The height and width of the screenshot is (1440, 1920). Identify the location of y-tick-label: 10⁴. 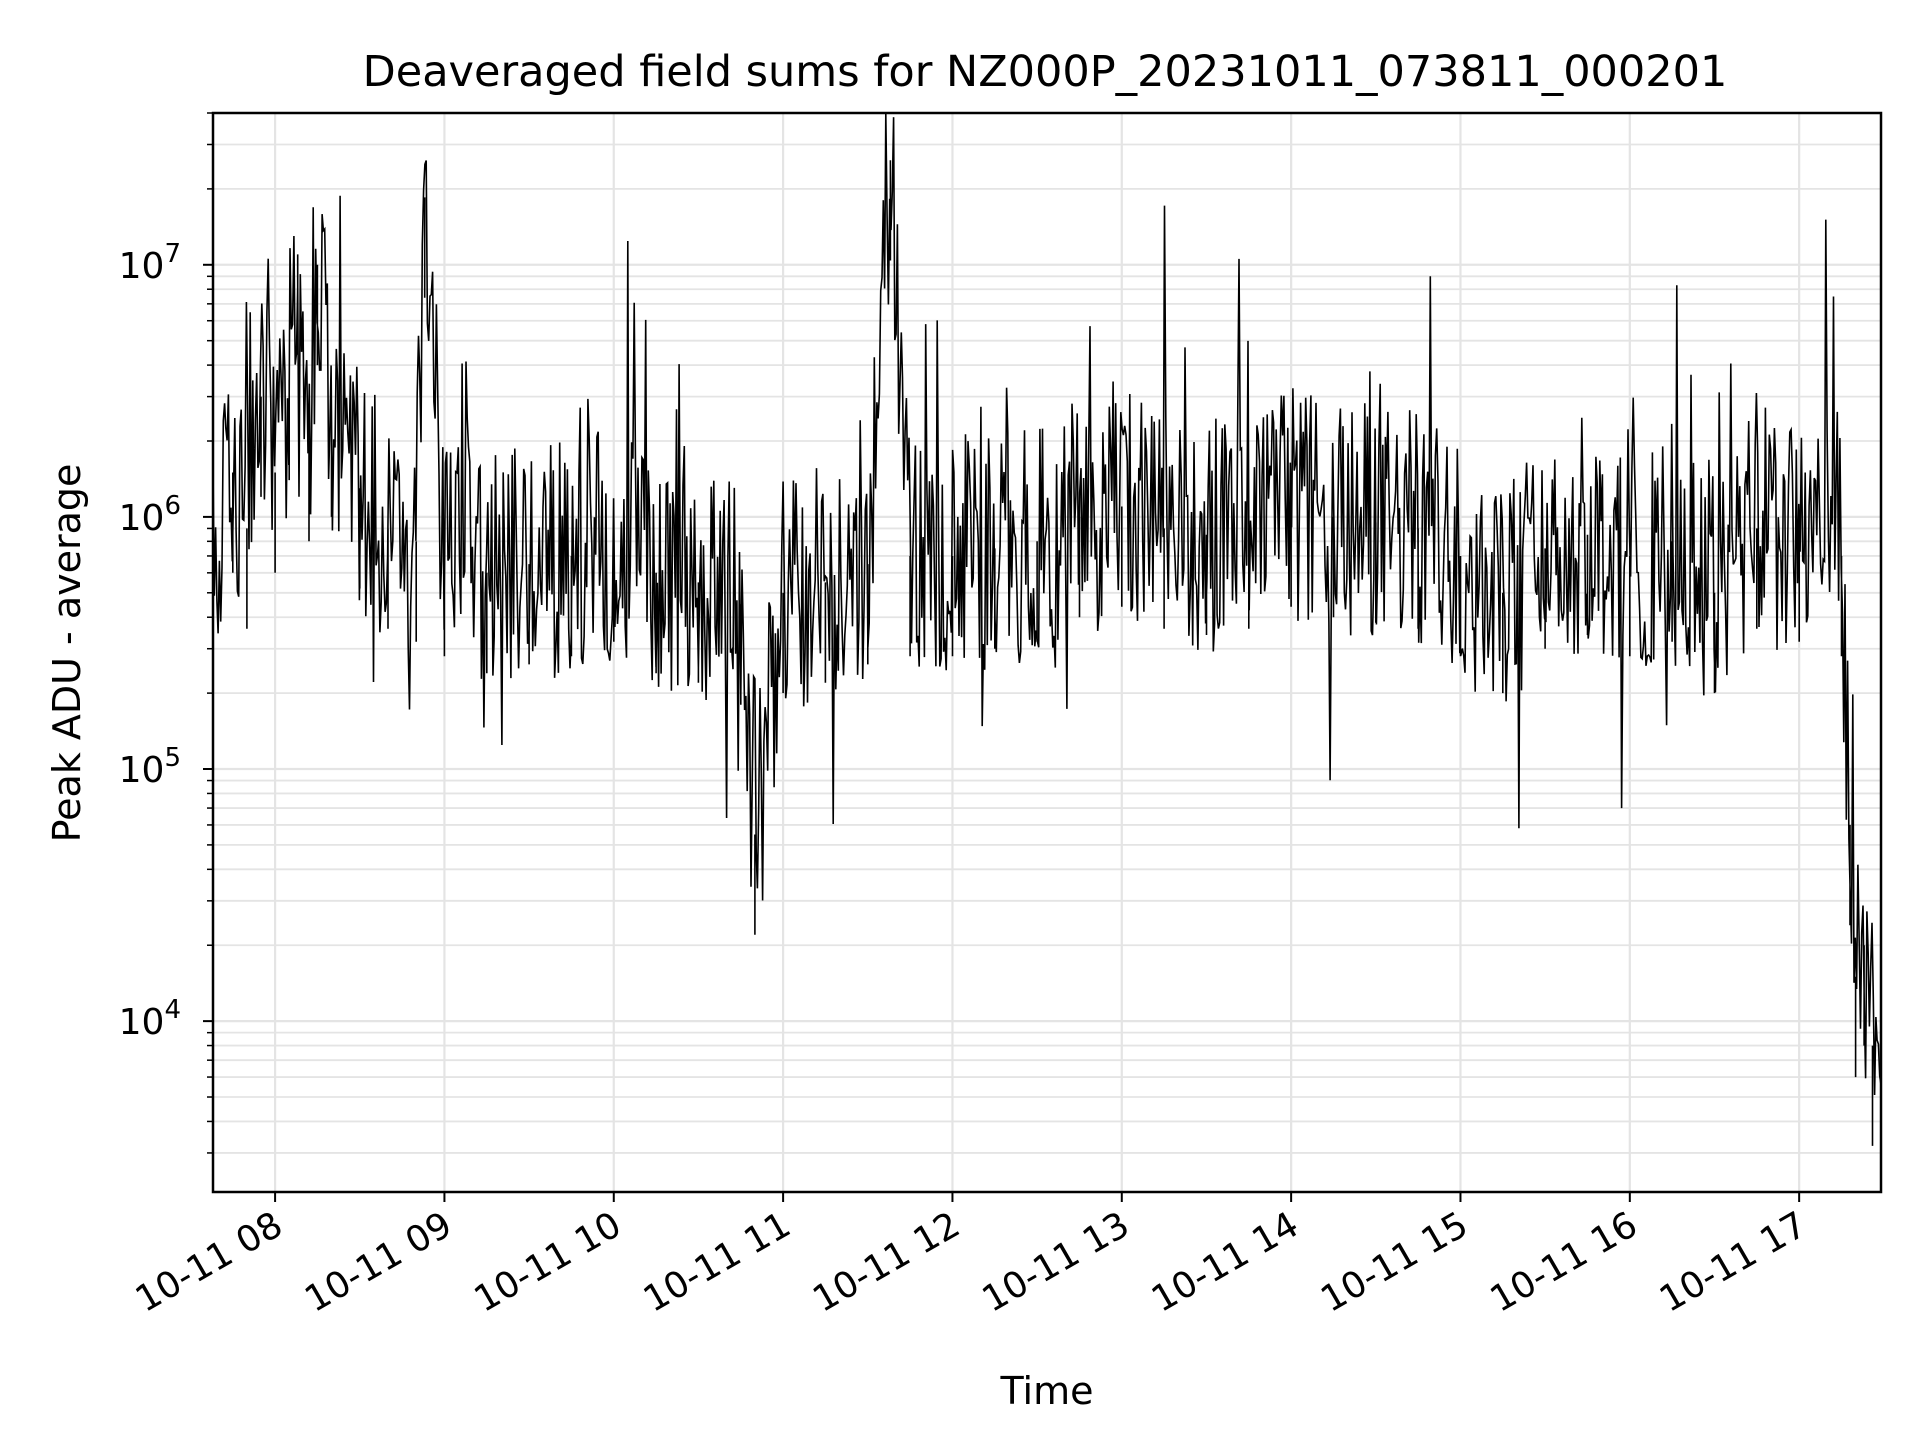
(150, 1019).